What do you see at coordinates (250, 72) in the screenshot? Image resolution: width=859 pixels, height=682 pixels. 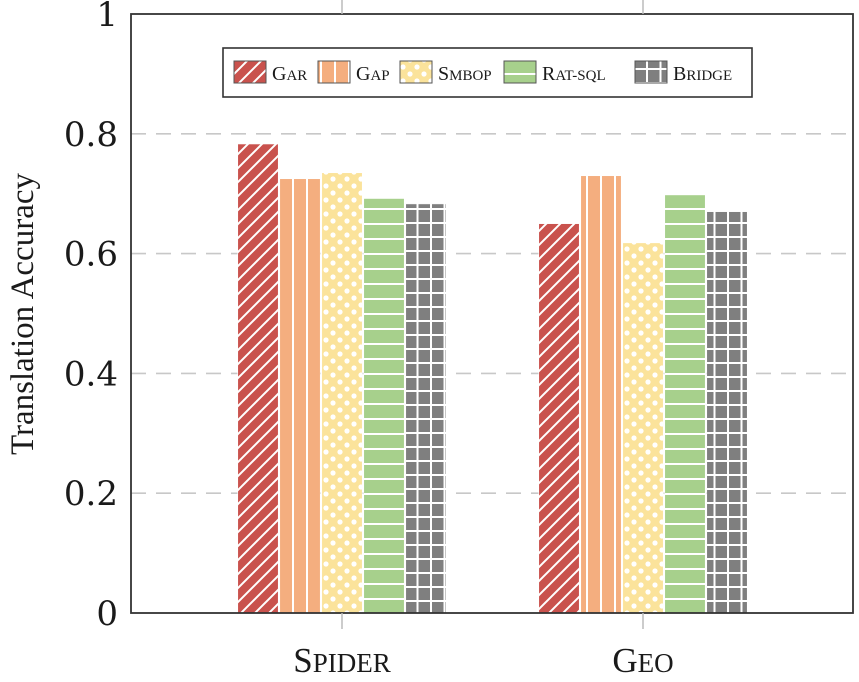 I see `legend-swatch-gar` at bounding box center [250, 72].